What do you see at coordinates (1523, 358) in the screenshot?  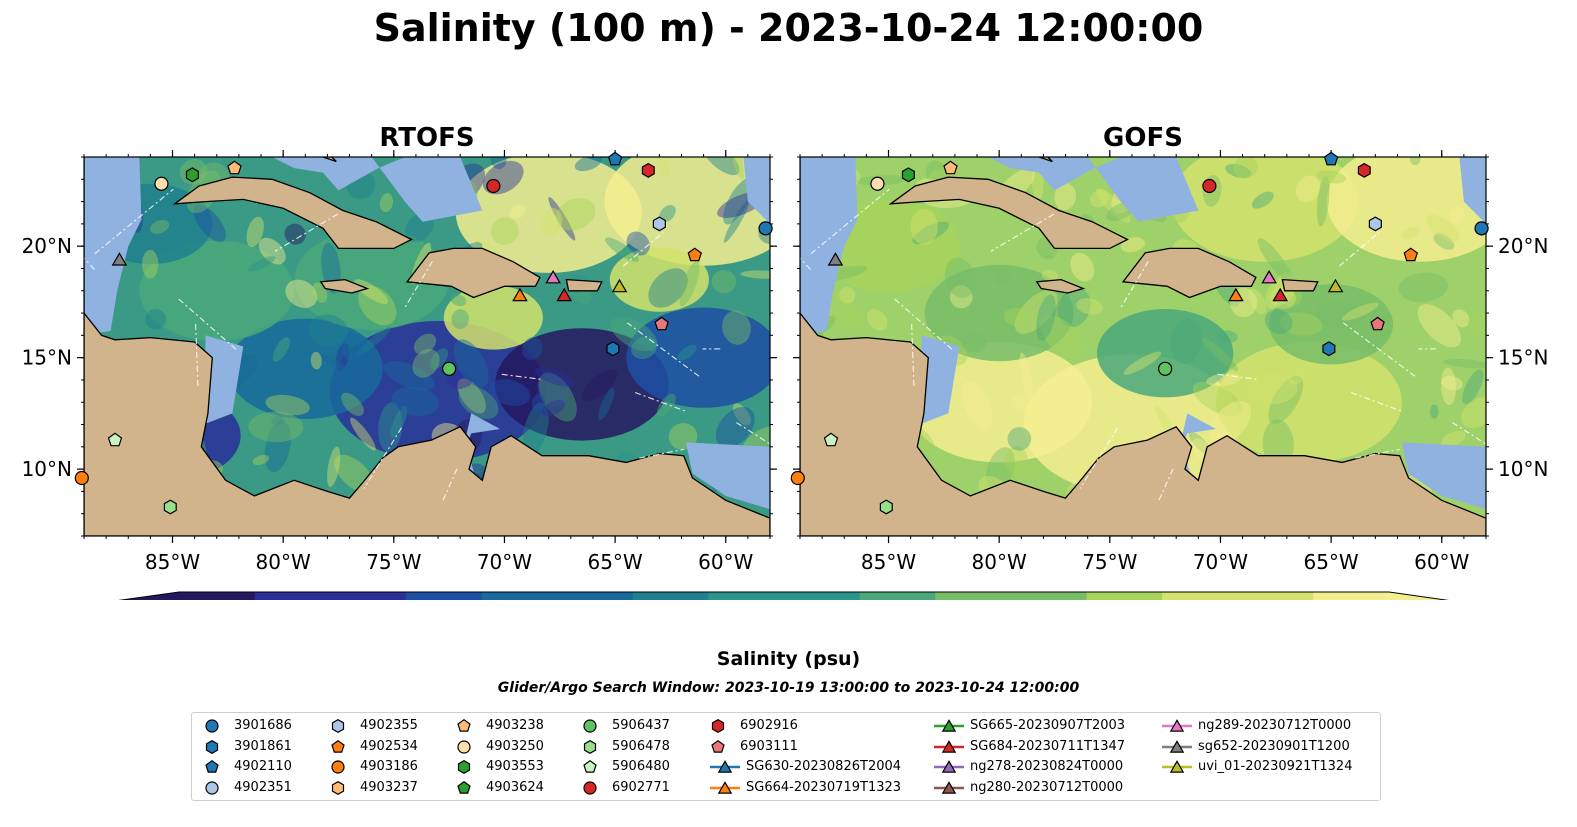 I see `y-tick-label: 15°N` at bounding box center [1523, 358].